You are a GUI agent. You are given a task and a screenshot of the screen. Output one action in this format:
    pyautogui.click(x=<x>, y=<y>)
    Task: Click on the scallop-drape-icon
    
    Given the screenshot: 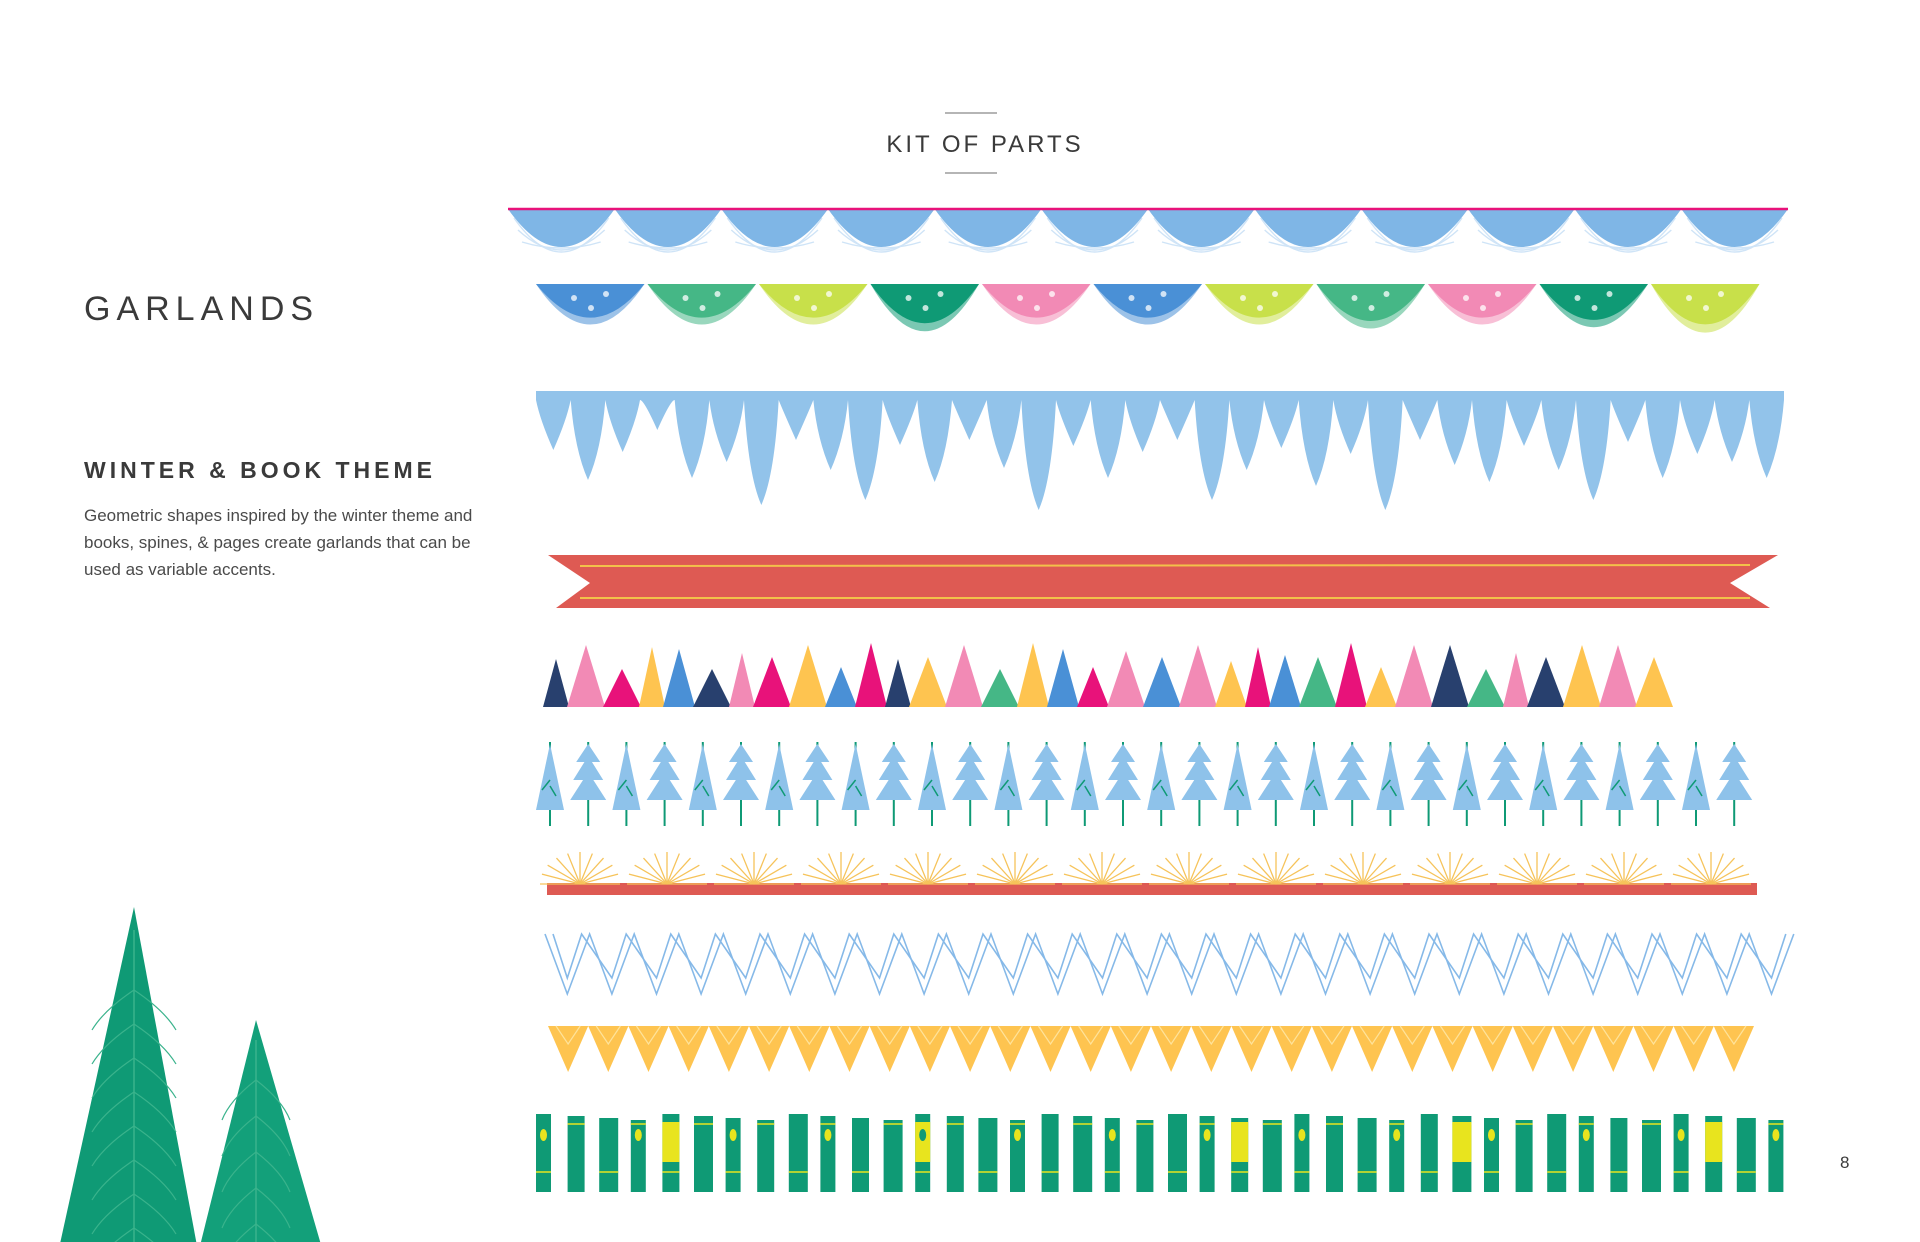 What is the action you would take?
    pyautogui.click(x=1414, y=228)
    